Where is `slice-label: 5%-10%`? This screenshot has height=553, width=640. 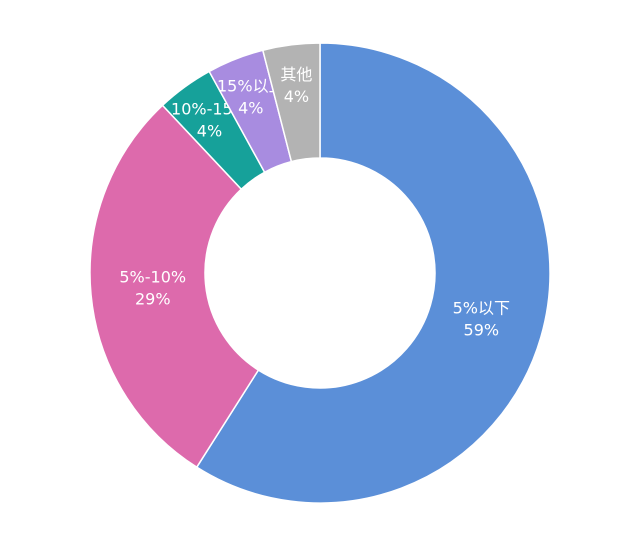 slice-label: 5%-10% is located at coordinates (152, 276).